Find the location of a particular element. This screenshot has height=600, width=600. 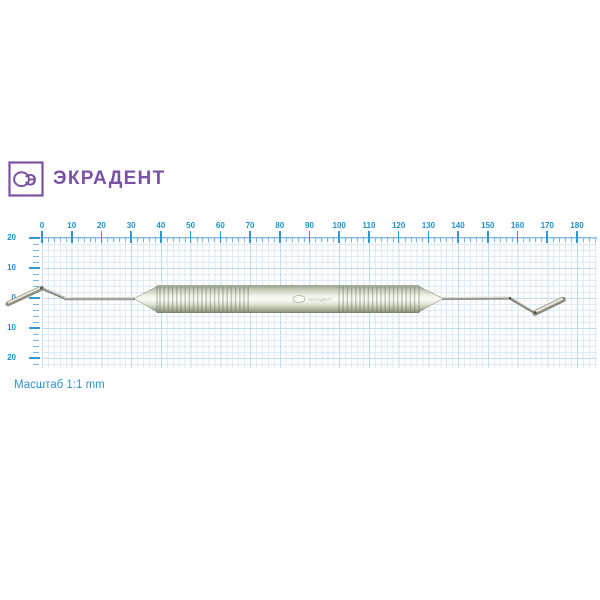

vruler-label: 10 is located at coordinates (11, 267).